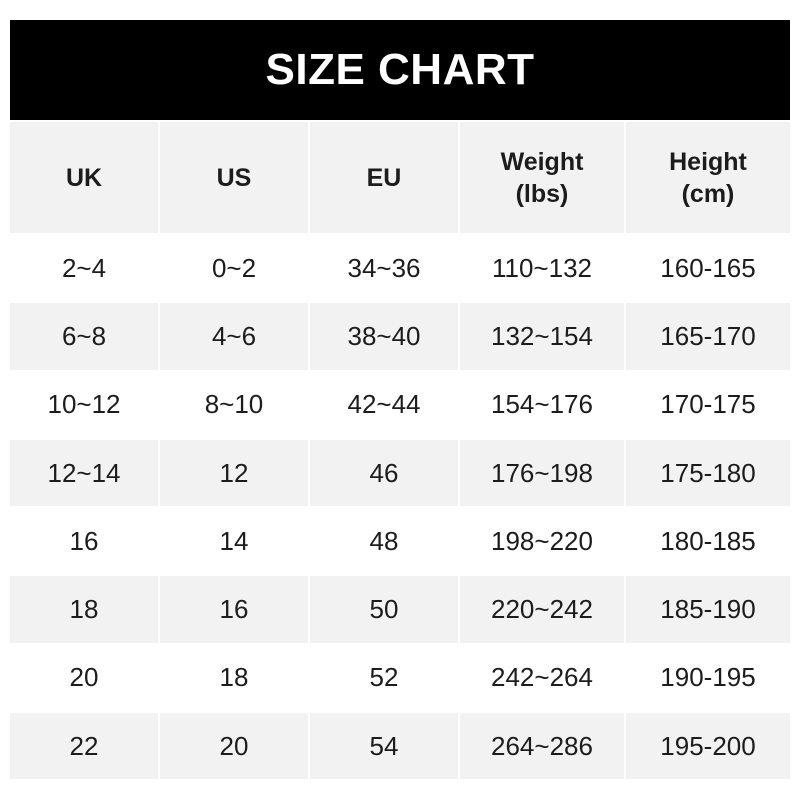 The width and height of the screenshot is (800, 800). I want to click on table-cell: 190-195, so click(708, 678).